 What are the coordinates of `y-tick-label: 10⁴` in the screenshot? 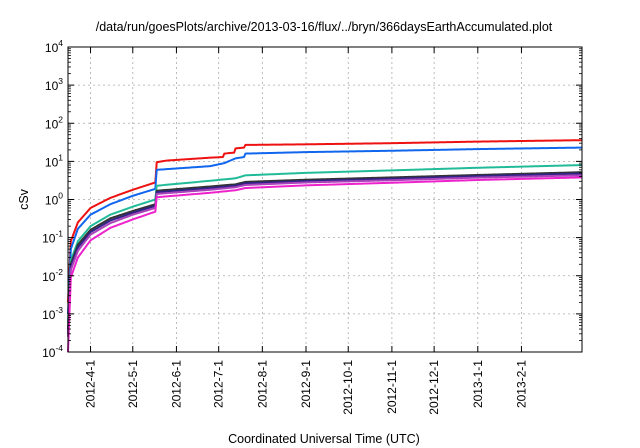 It's located at (54, 46).